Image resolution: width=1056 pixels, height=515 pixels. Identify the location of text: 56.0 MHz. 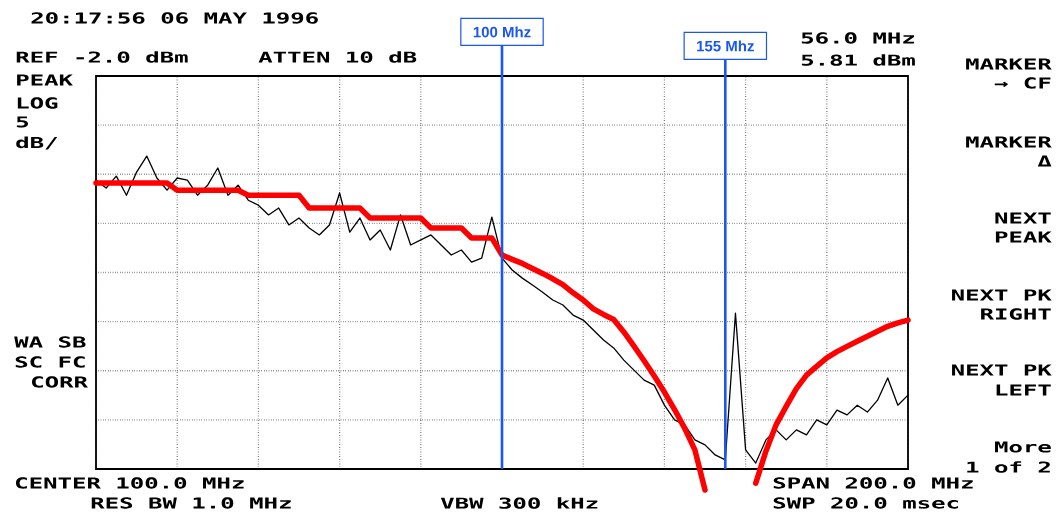
(858, 38).